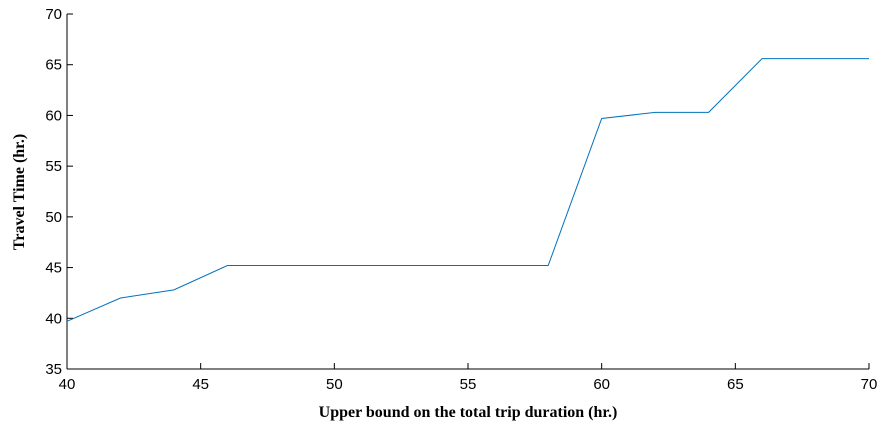 This screenshot has width=884, height=429. Describe the element at coordinates (53, 268) in the screenshot. I see `y-tick-label: 45` at that location.